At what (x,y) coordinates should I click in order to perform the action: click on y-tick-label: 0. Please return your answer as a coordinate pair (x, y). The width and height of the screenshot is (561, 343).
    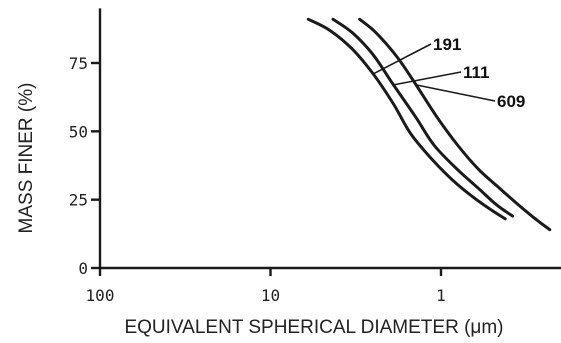
    Looking at the image, I should click on (83, 268).